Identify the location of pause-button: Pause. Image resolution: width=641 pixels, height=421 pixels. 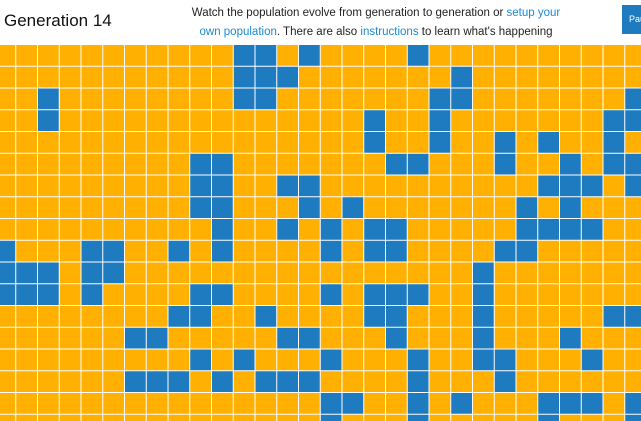
(631, 19).